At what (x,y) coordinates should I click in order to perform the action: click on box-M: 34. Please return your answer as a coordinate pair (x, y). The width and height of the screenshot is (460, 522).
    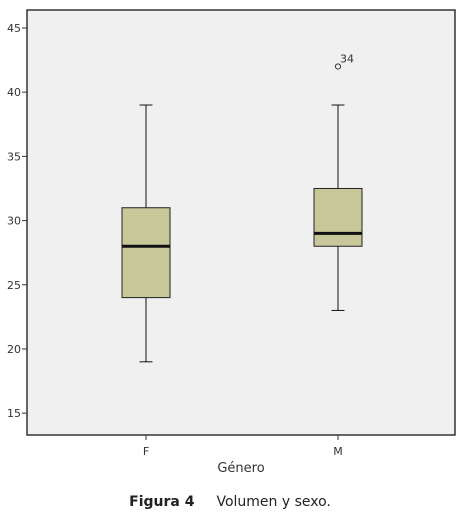
    Looking at the image, I should click on (338, 181).